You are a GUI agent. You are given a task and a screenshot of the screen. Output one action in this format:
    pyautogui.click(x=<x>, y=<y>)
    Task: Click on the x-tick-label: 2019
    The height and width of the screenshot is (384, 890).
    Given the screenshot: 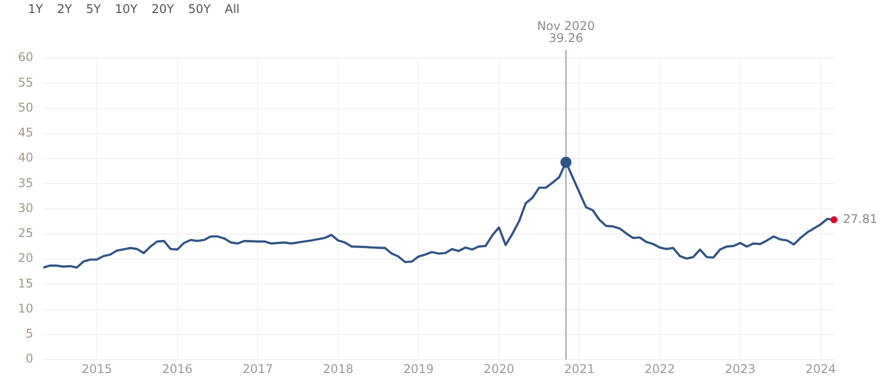 What is the action you would take?
    pyautogui.click(x=418, y=369)
    